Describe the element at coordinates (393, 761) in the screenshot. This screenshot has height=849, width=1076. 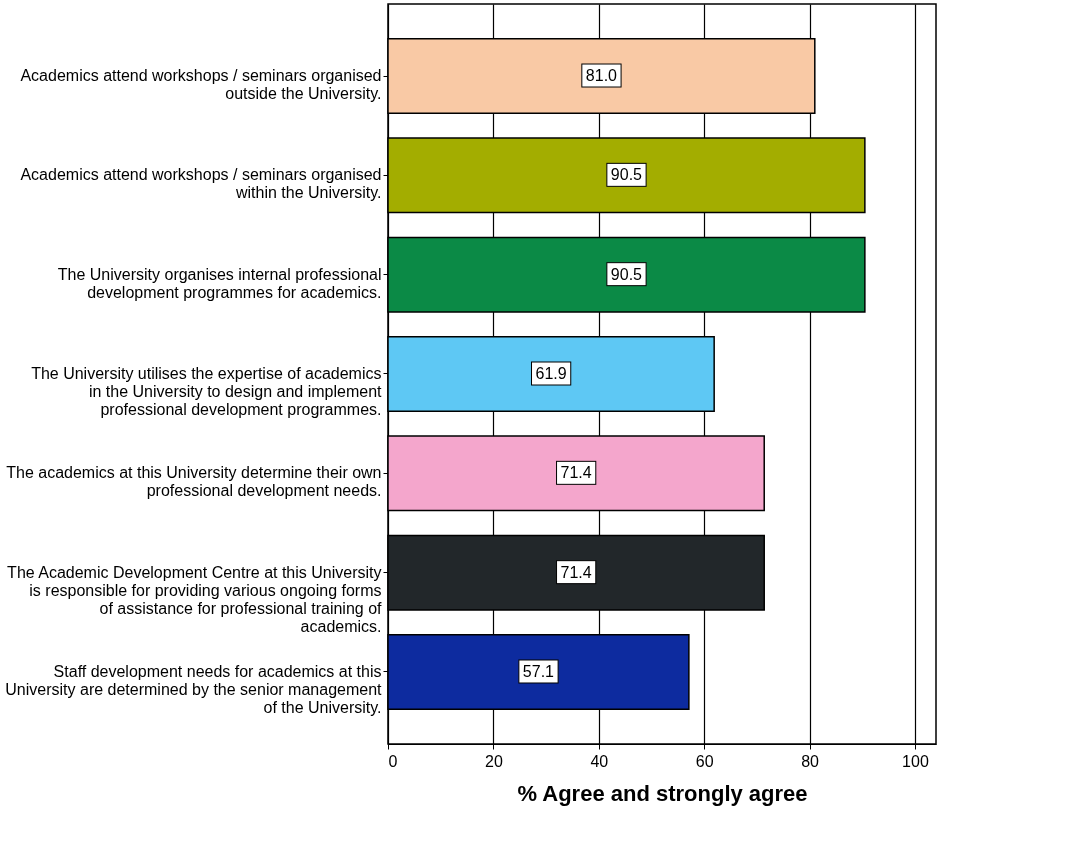
I see `x-tick-label: 0` at that location.